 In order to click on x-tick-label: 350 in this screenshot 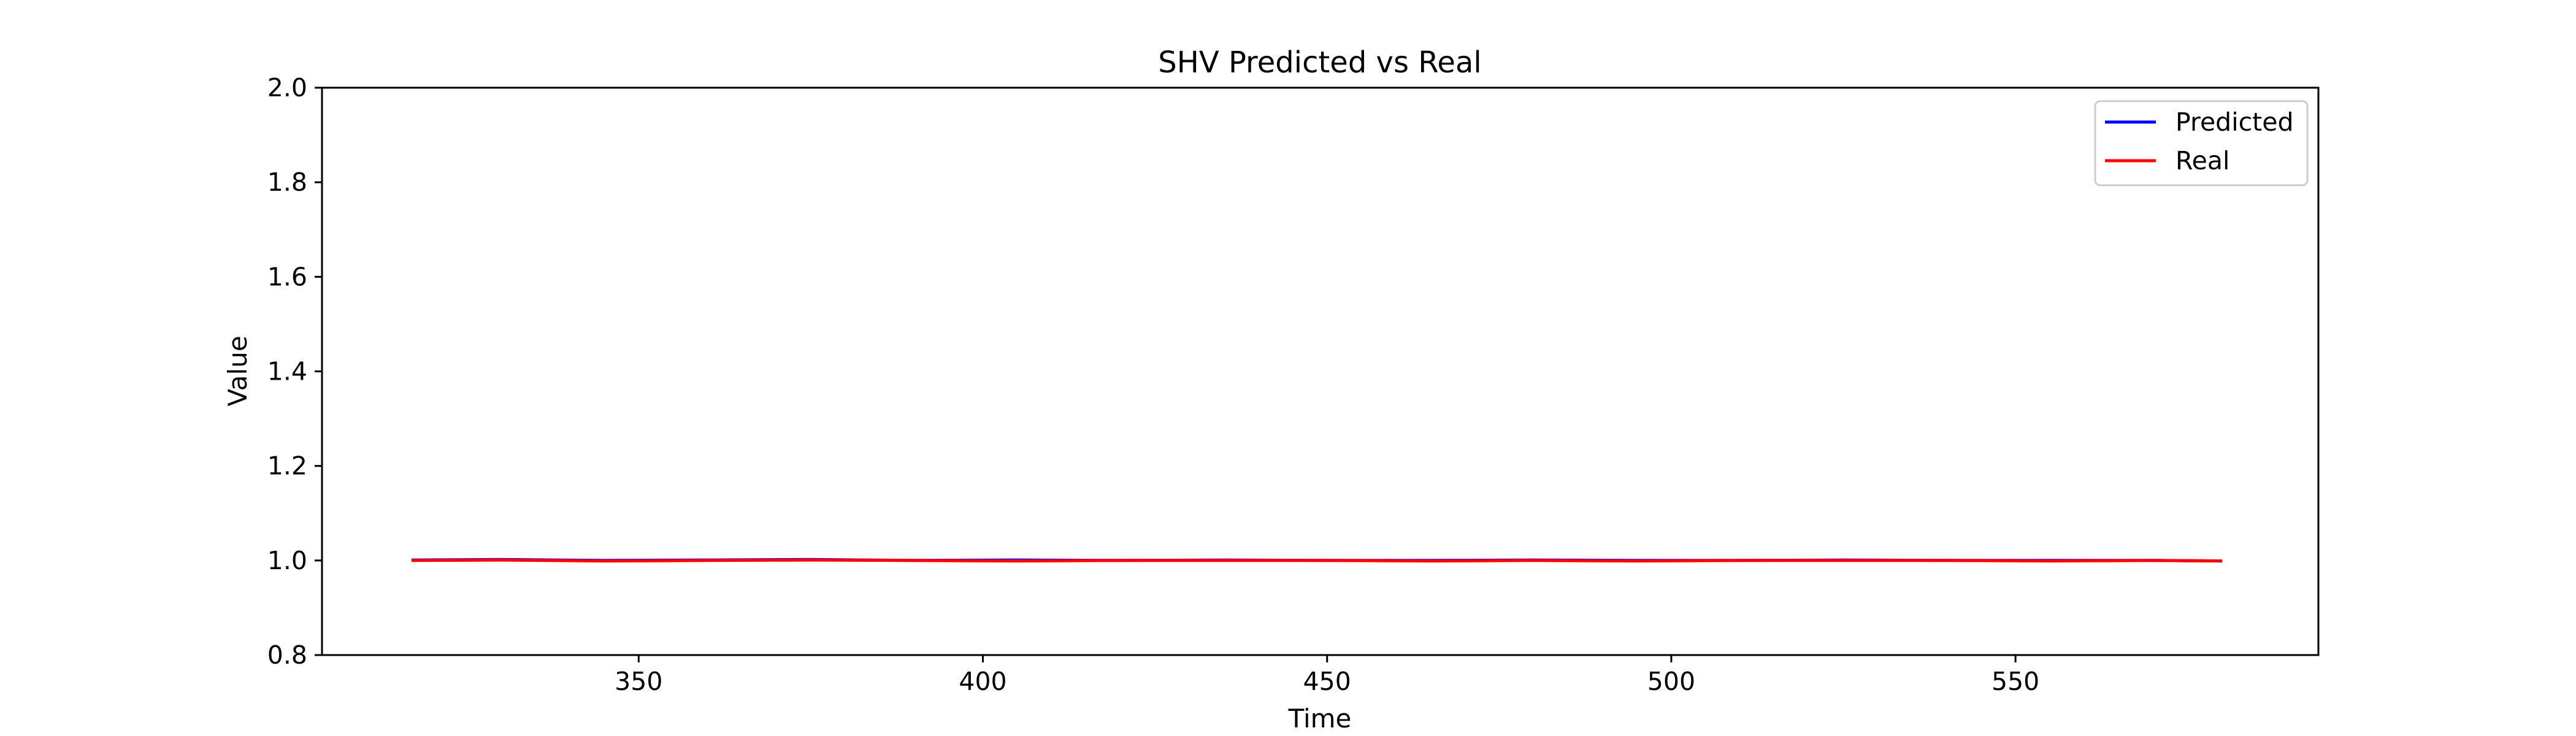, I will do `click(638, 681)`.